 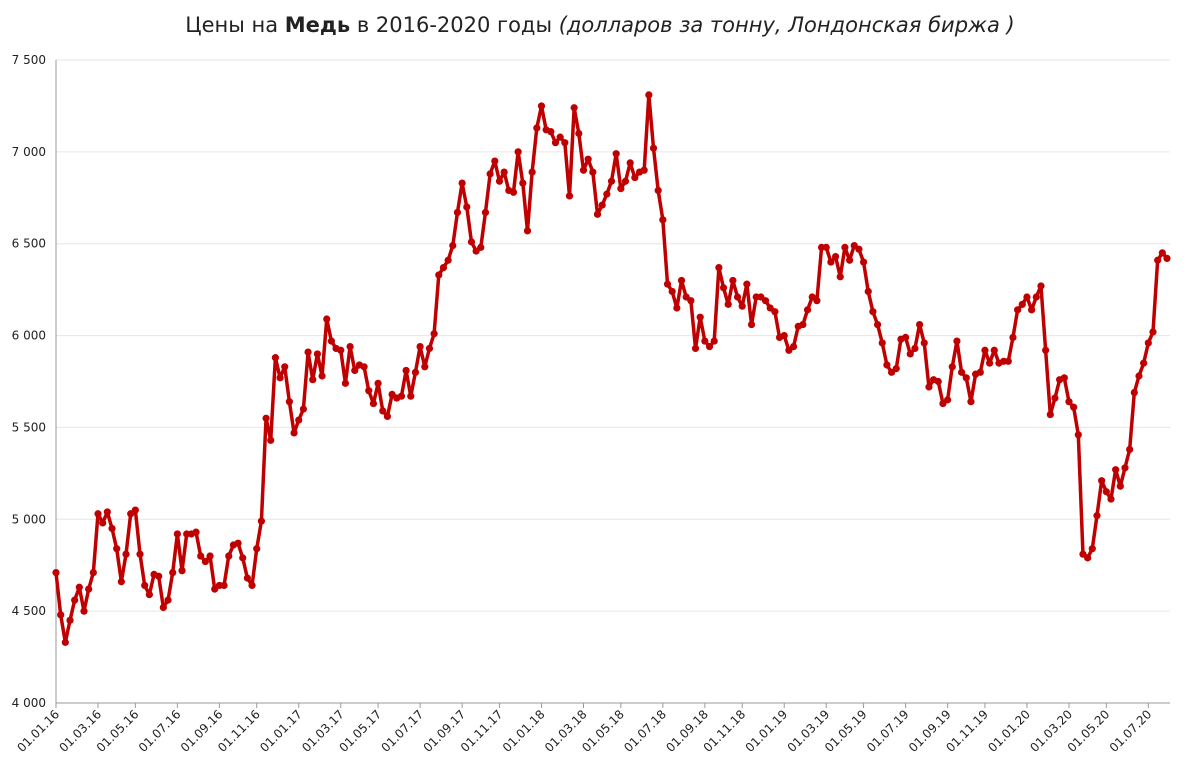 I want to click on y-tick-label: 4 000, so click(x=29, y=703).